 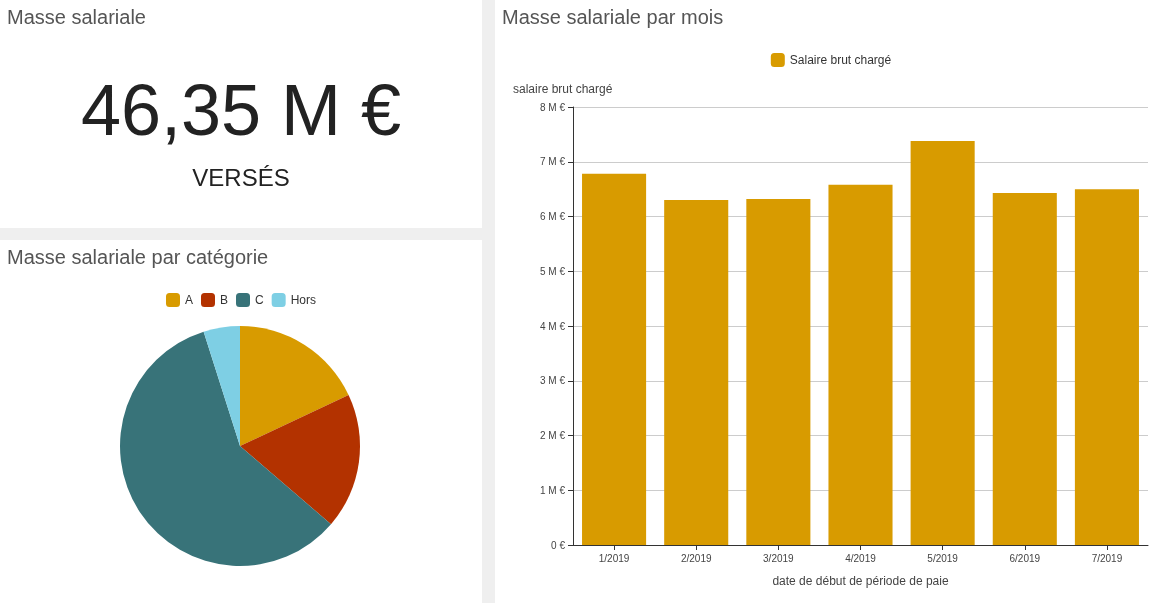 I want to click on y-tick-label: 1 M €, so click(x=552, y=490).